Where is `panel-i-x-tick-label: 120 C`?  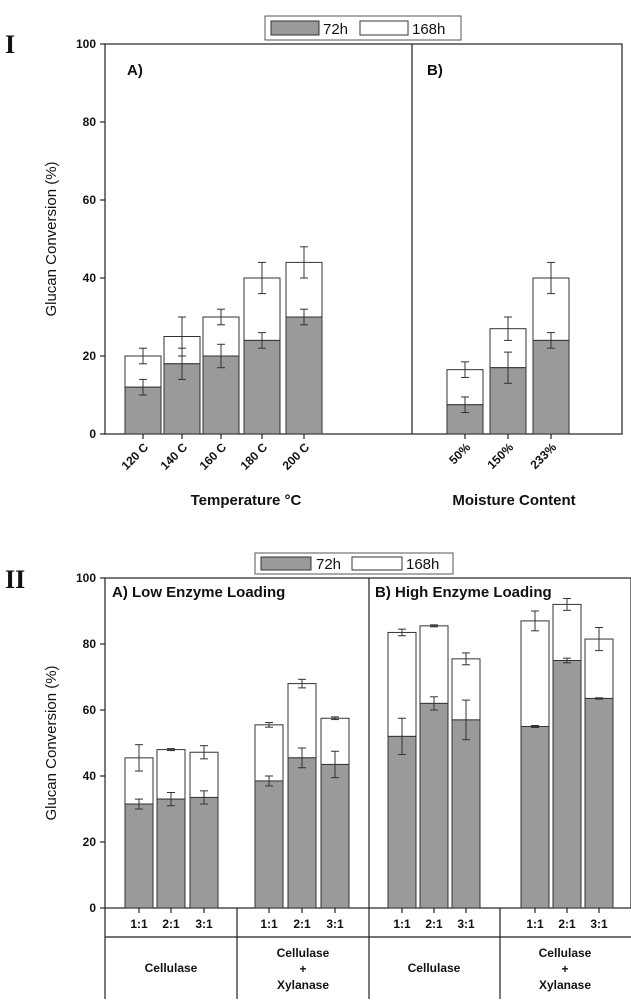
panel-i-x-tick-label: 120 C is located at coordinates (135, 456).